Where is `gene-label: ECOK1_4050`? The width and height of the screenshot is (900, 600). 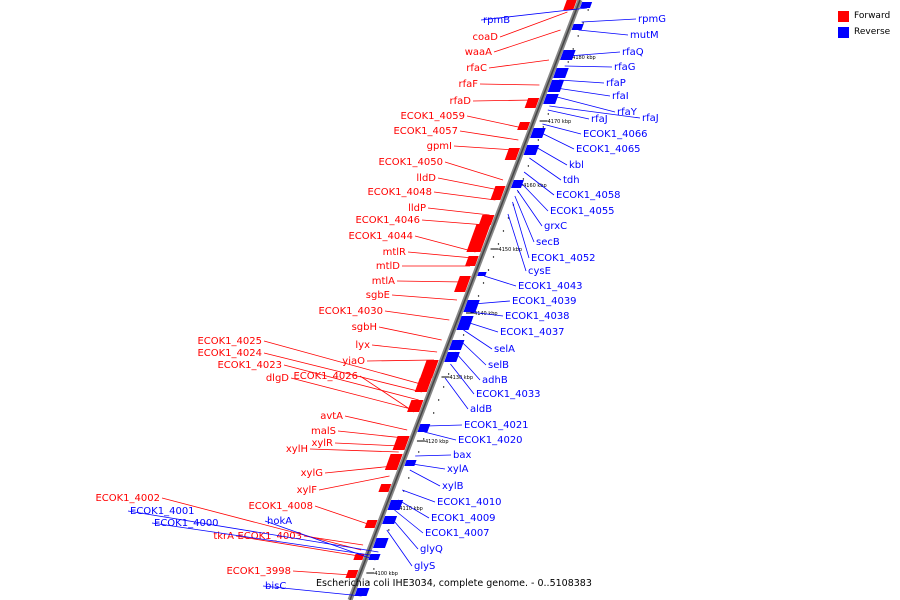
gene-label: ECOK1_4050 is located at coordinates (410, 162).